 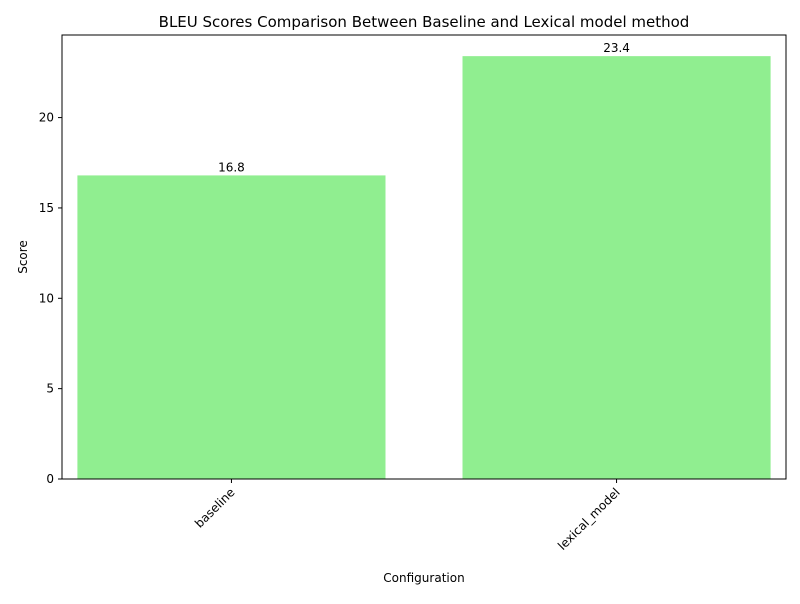 I want to click on x-tick-label-lexical_model: lexical_model, so click(x=589, y=519).